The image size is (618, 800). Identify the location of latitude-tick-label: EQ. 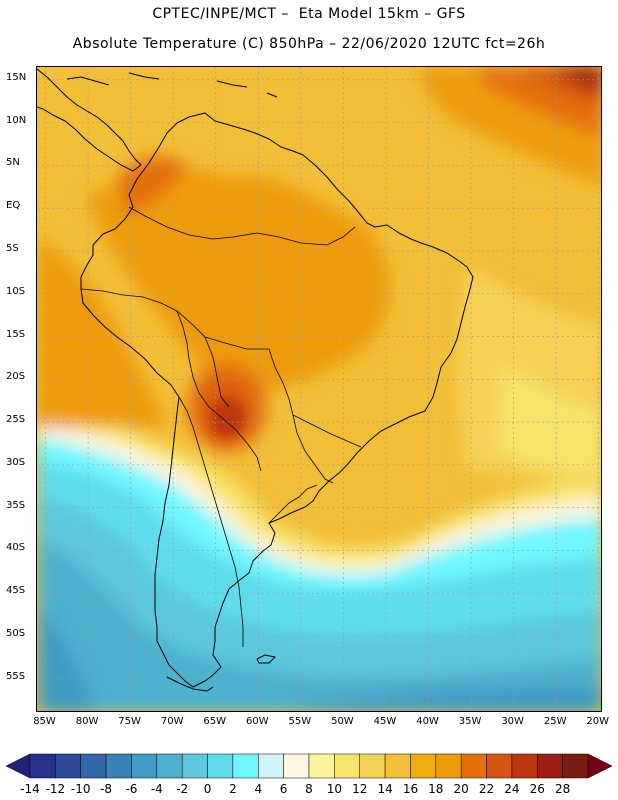
(13, 206).